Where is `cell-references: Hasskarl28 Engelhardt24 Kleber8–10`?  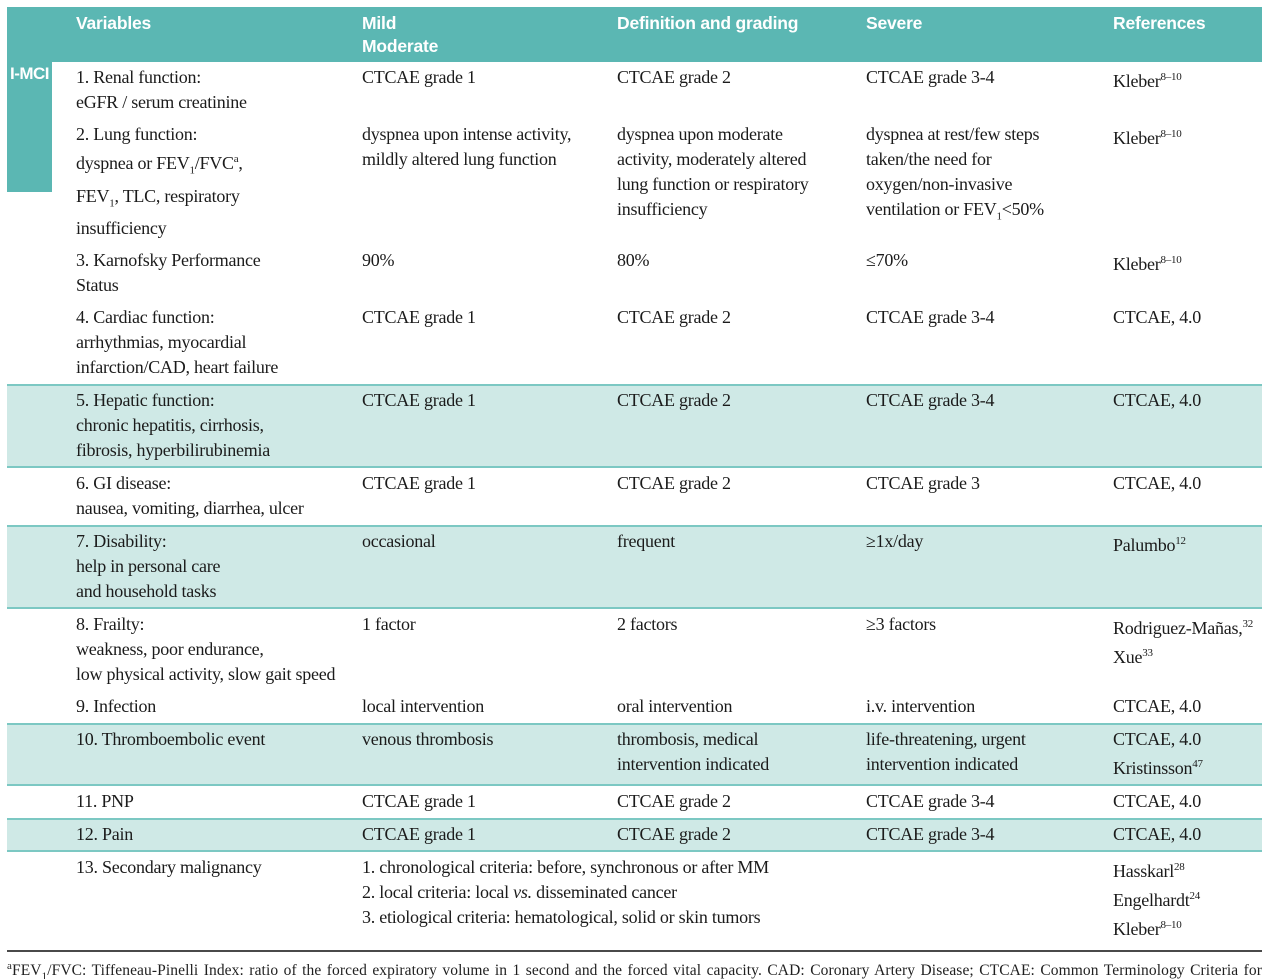 cell-references: Hasskarl28 Engelhardt24 Kleber8–10 is located at coordinates (1156, 900).